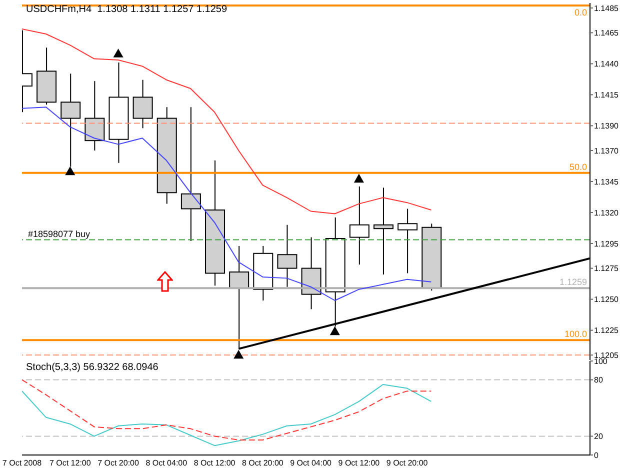  I want to click on y-tick-label: 1.1390, so click(607, 126).